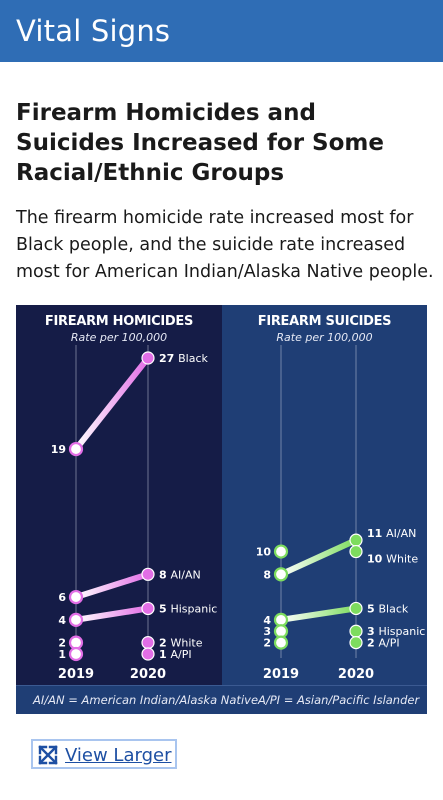 The width and height of the screenshot is (443, 800). Describe the element at coordinates (281, 619) in the screenshot. I see `suicide-point-2019-black` at that location.